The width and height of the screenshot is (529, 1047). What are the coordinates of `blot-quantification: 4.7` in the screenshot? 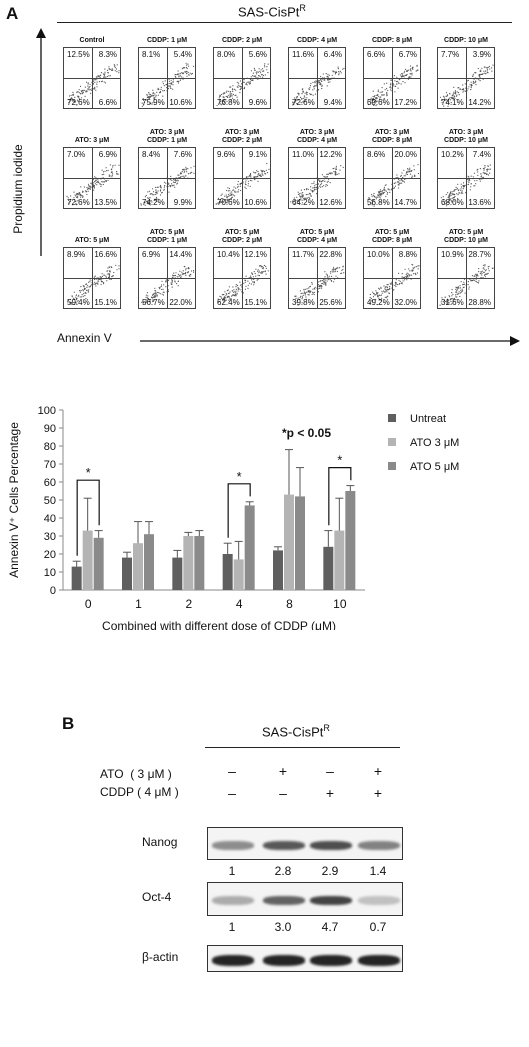 It's located at (330, 927).